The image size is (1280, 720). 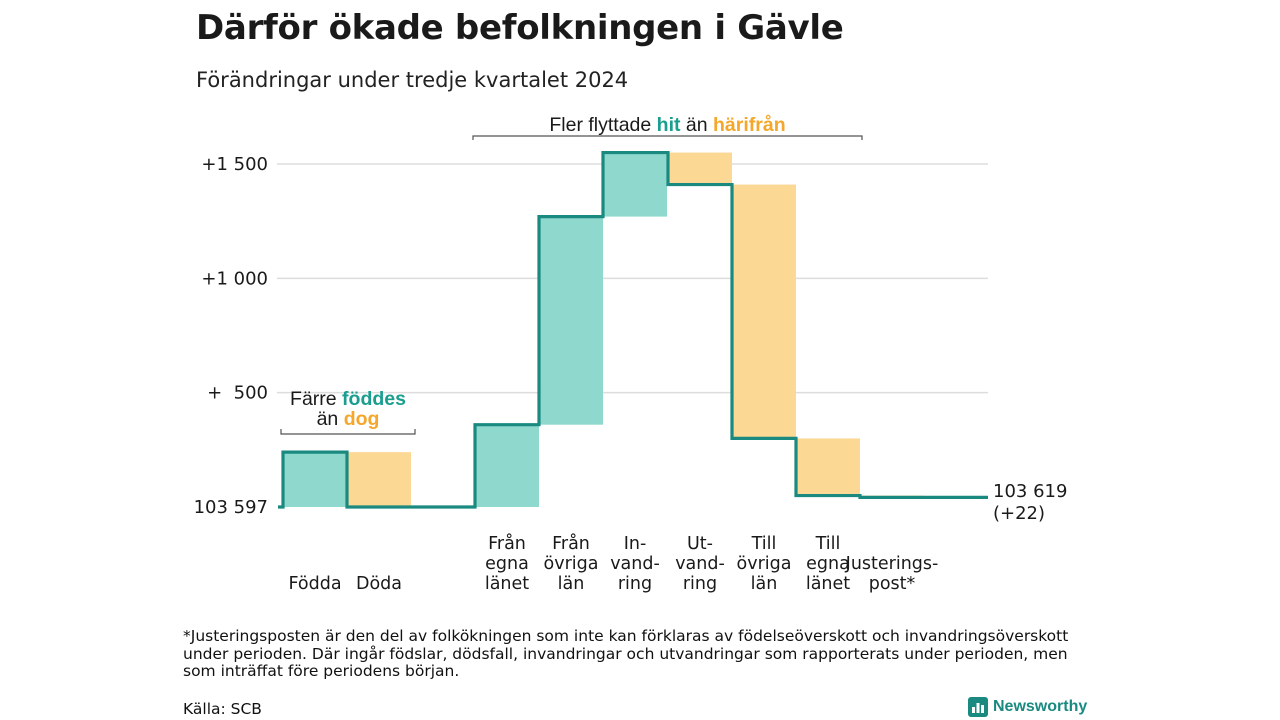 I want to click on y-tick-label: +1 500, so click(x=234, y=164).